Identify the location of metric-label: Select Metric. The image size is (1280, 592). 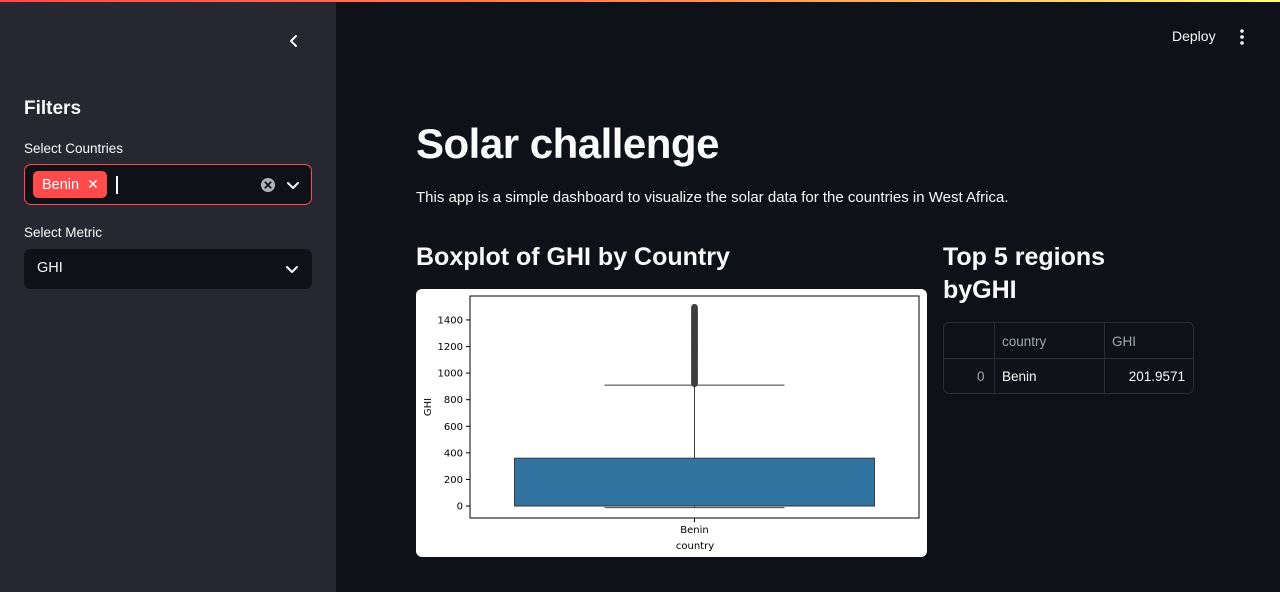
(63, 232).